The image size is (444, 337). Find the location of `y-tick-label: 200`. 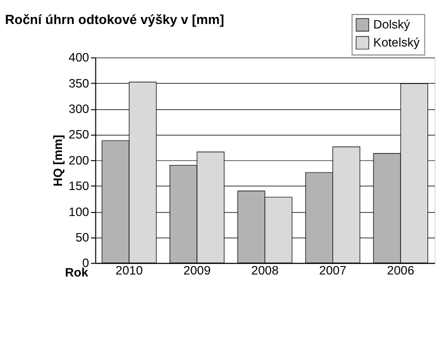

y-tick-label: 200 is located at coordinates (79, 160).